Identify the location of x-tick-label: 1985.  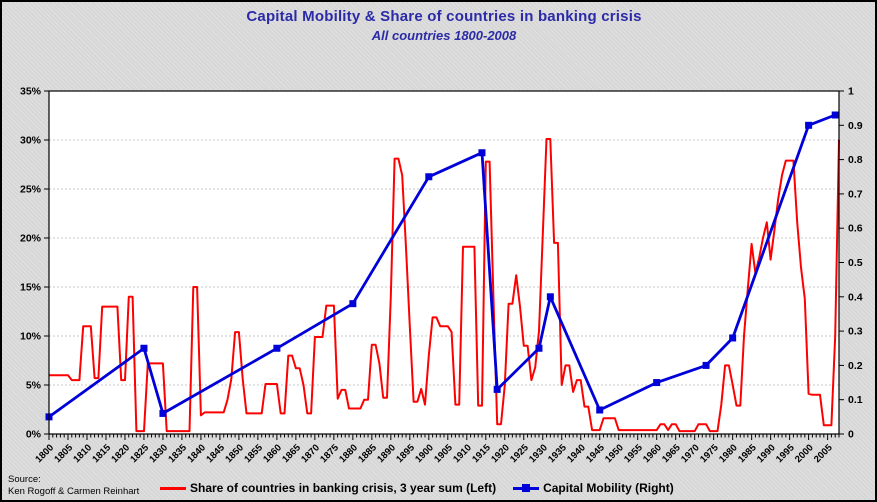
(747, 453).